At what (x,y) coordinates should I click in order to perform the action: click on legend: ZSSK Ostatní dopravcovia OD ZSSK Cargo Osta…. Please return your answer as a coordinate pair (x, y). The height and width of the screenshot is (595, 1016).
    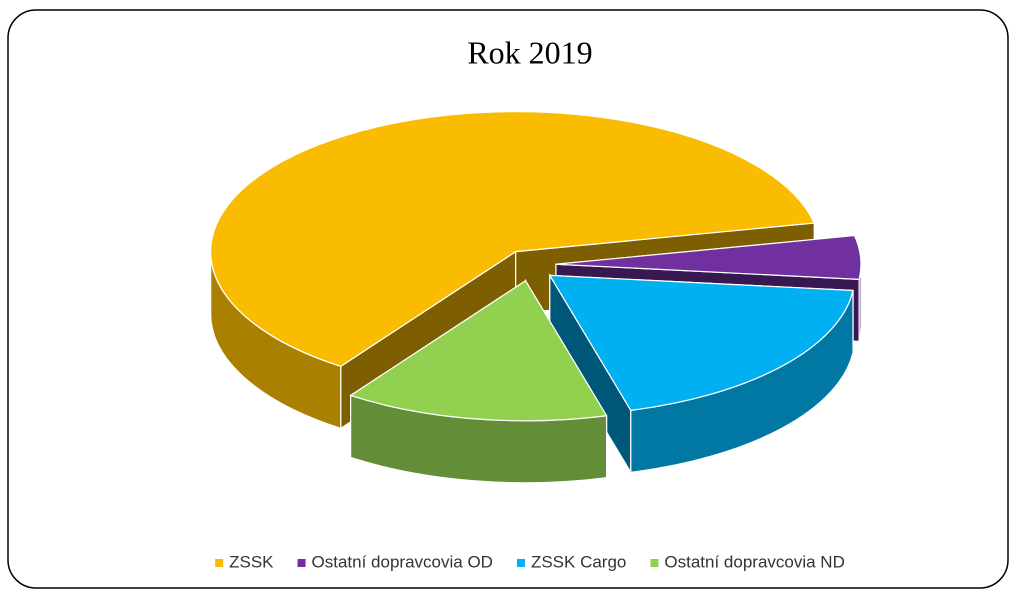
    Looking at the image, I should click on (530, 561).